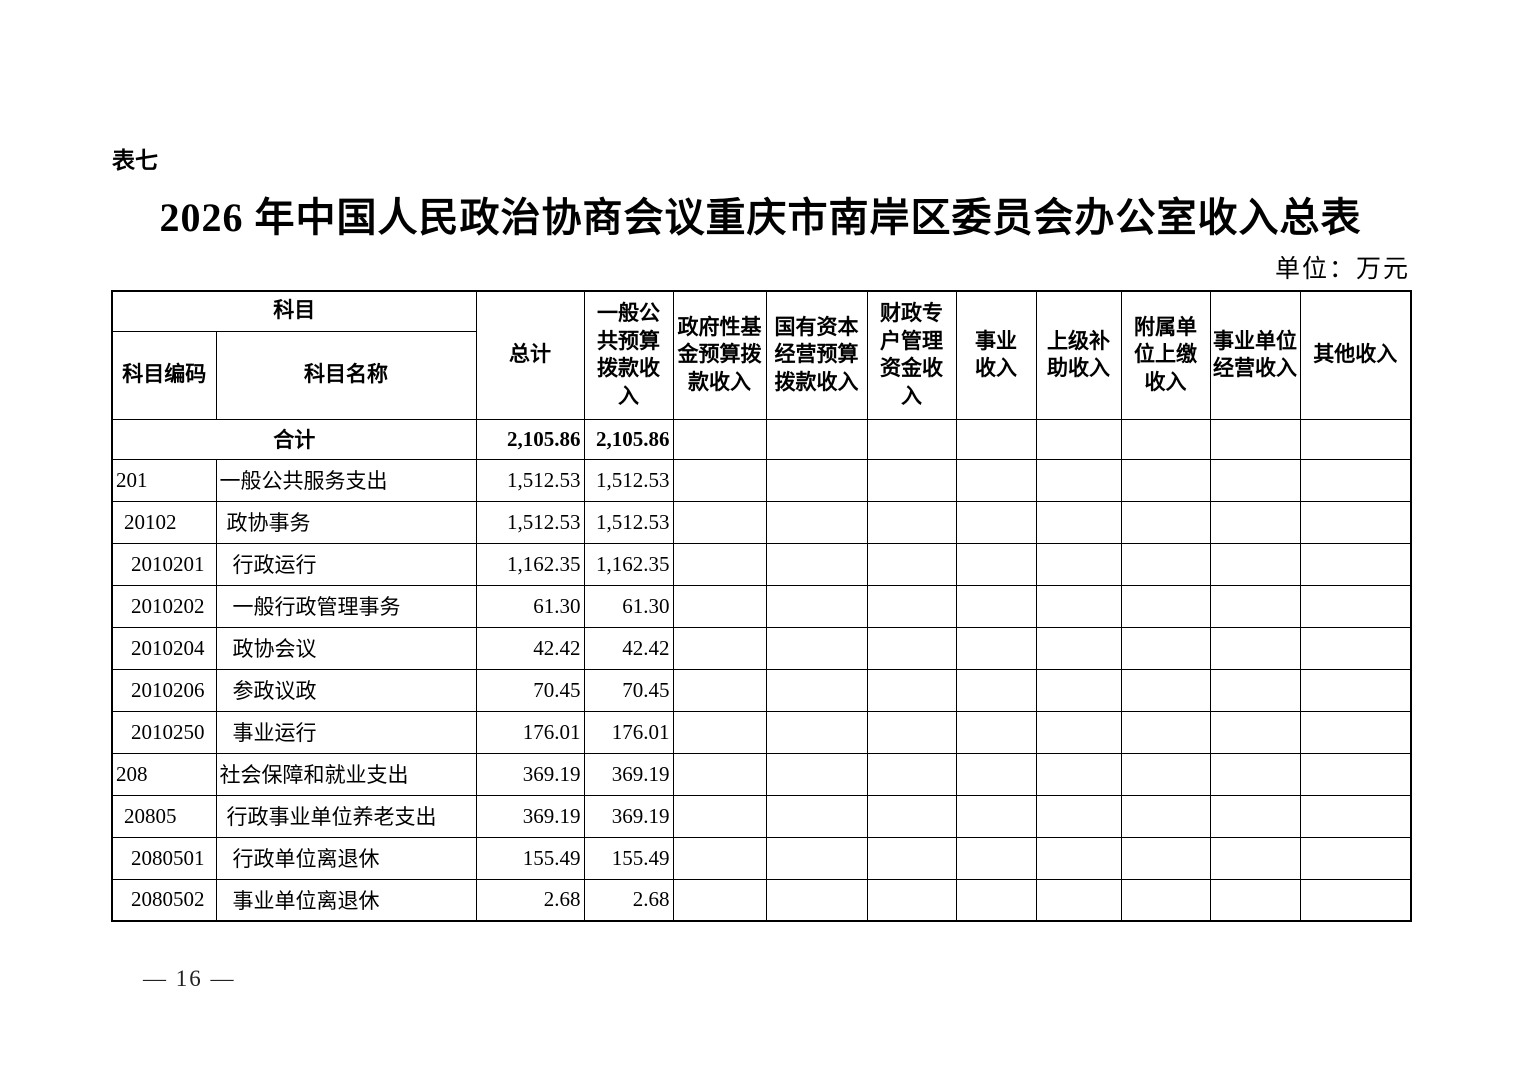 This screenshot has width=1520, height=1074. I want to click on total-cell: 2.68, so click(530, 900).